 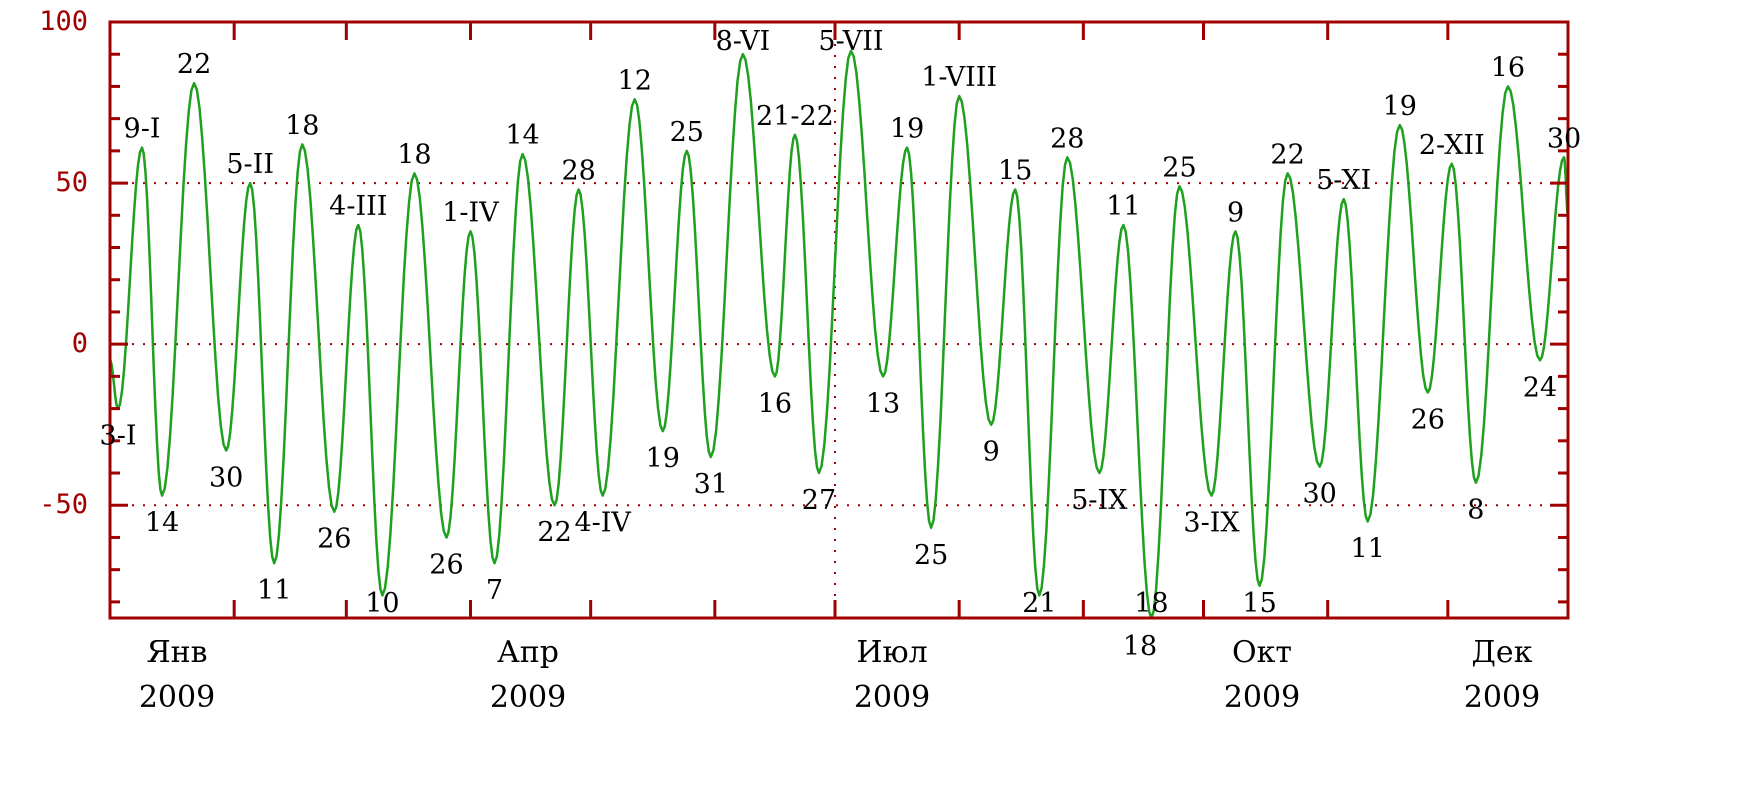 What do you see at coordinates (839, 673) in the screenshot?
I see `x-axis-labels: Янв 2009 Апр 2009 Июл 2009 Окт 2009 Дек 2009 18` at bounding box center [839, 673].